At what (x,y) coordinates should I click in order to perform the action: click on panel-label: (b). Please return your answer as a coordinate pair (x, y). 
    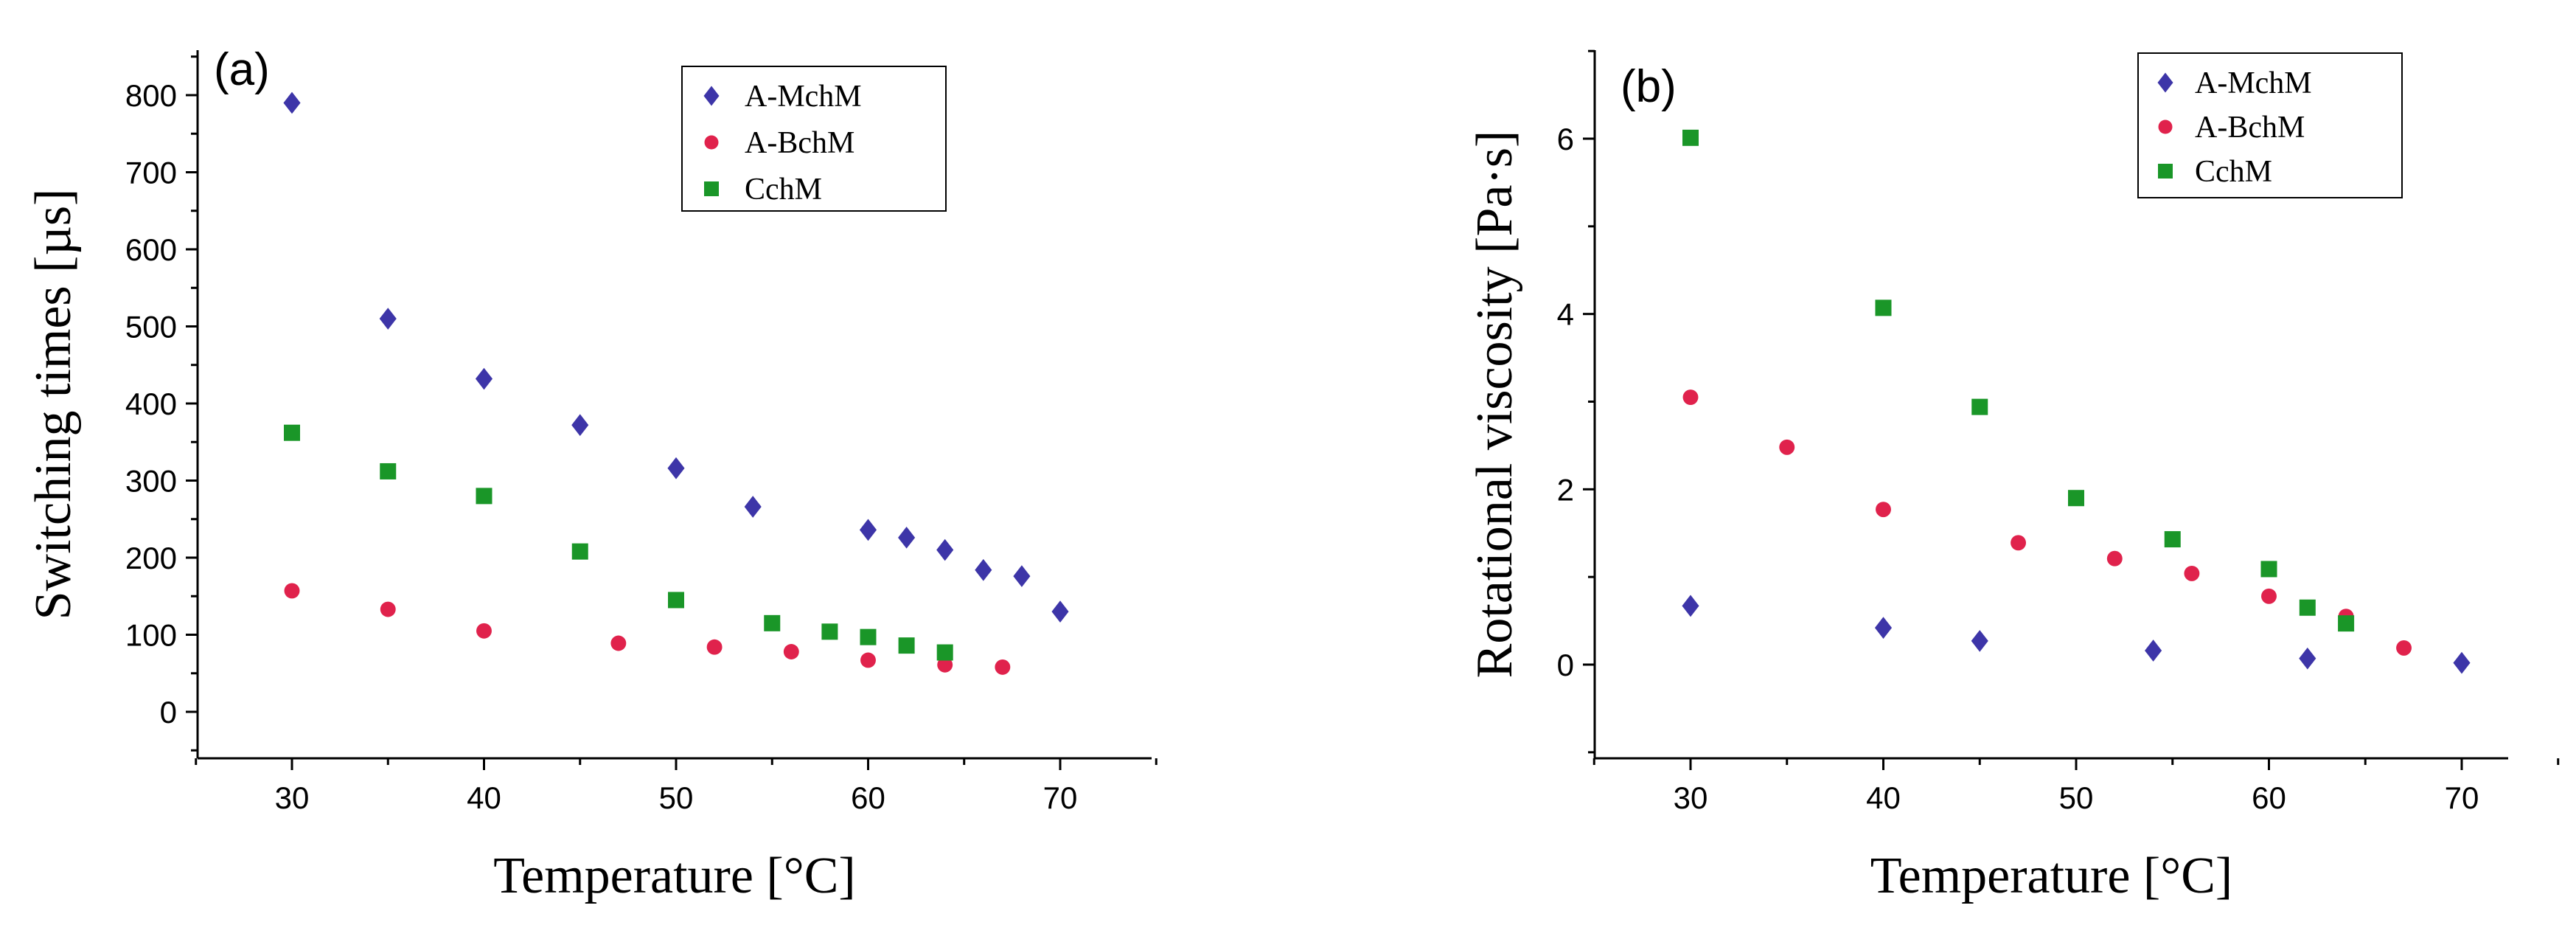
    Looking at the image, I should click on (1649, 86).